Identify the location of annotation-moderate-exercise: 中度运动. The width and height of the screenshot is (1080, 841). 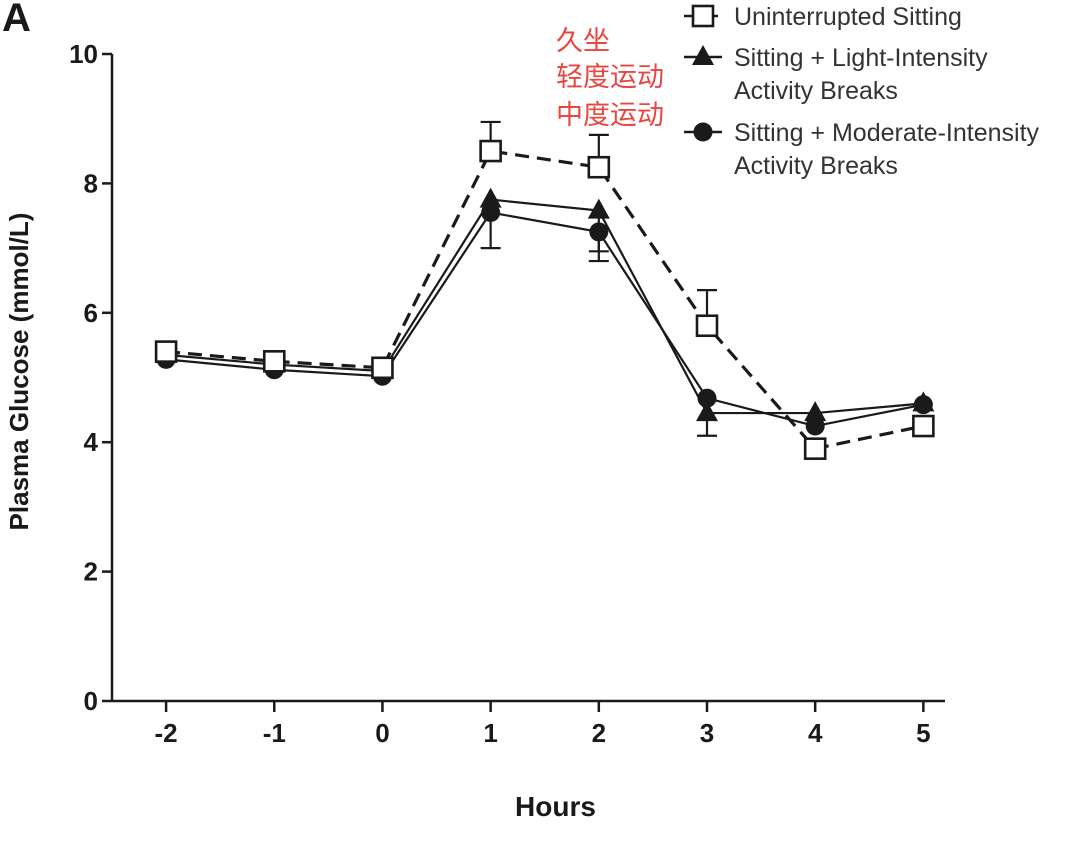
(610, 115).